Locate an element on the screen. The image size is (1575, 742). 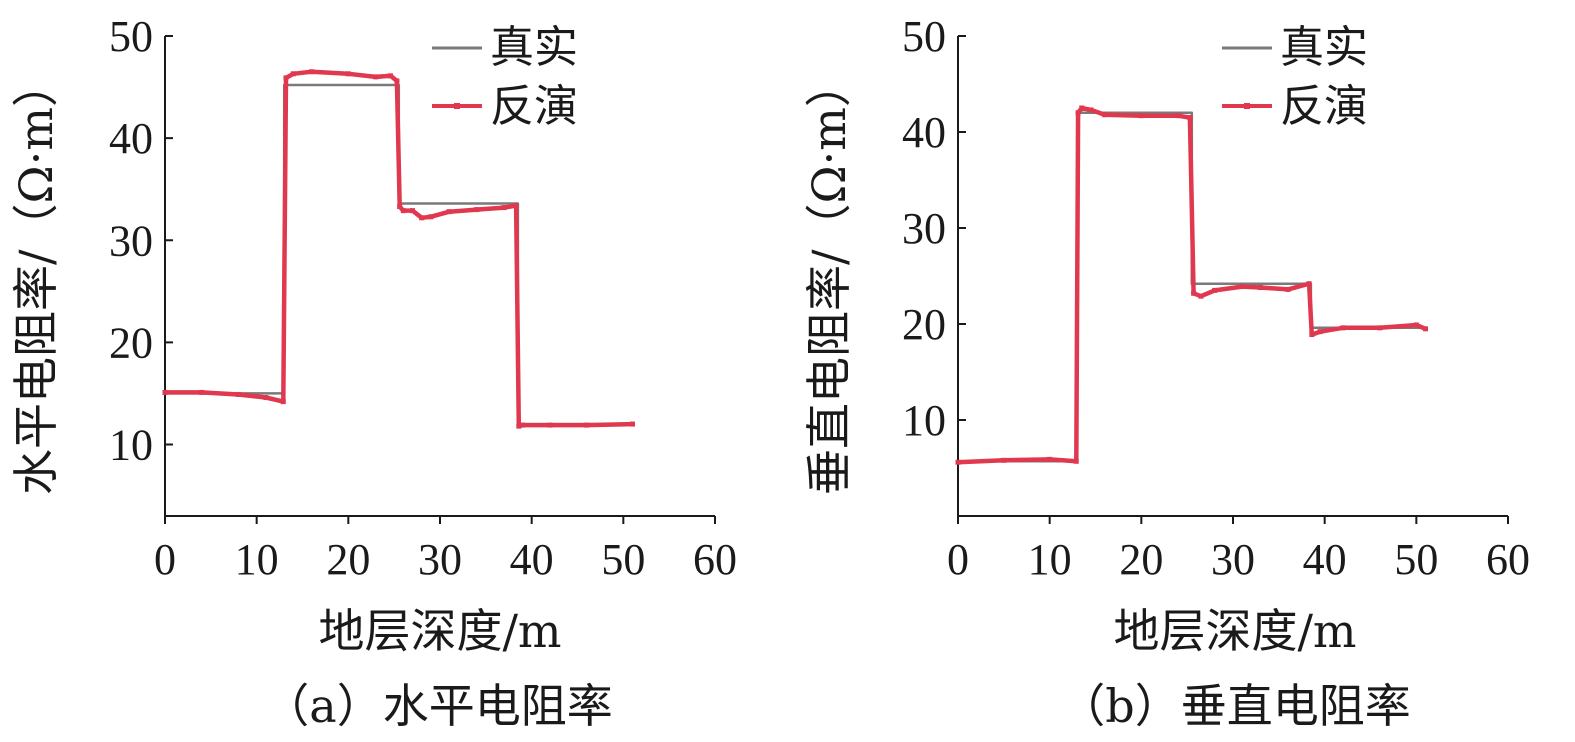
panel-b-y-tick-label: 30 is located at coordinates (924, 228).